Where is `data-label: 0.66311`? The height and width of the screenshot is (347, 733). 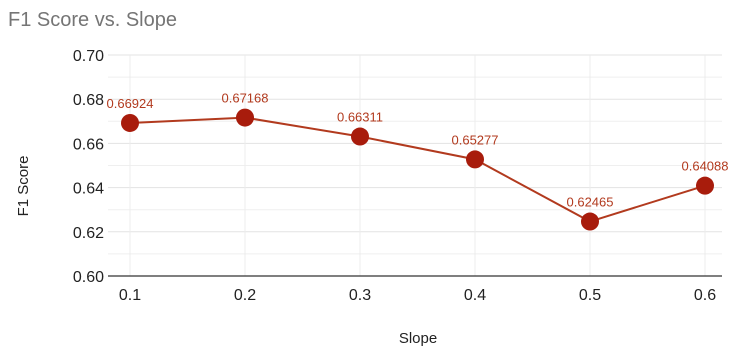
data-label: 0.66311 is located at coordinates (360, 117).